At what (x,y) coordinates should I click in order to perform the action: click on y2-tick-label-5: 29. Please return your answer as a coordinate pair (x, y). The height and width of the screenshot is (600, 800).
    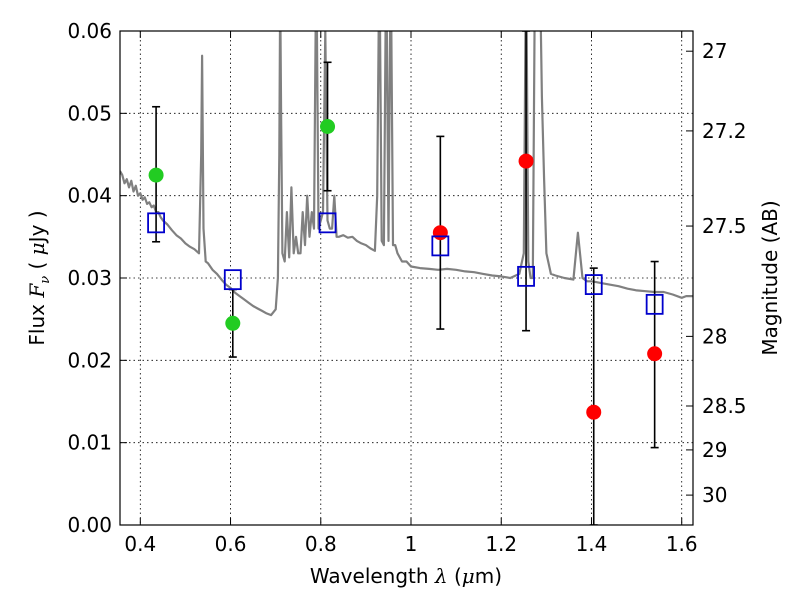
    Looking at the image, I should click on (714, 450).